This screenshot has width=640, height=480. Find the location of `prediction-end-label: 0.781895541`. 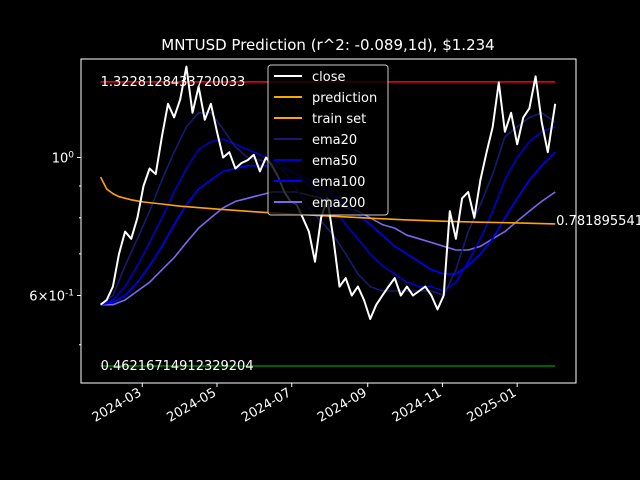

prediction-end-label: 0.781895541 is located at coordinates (598, 221).